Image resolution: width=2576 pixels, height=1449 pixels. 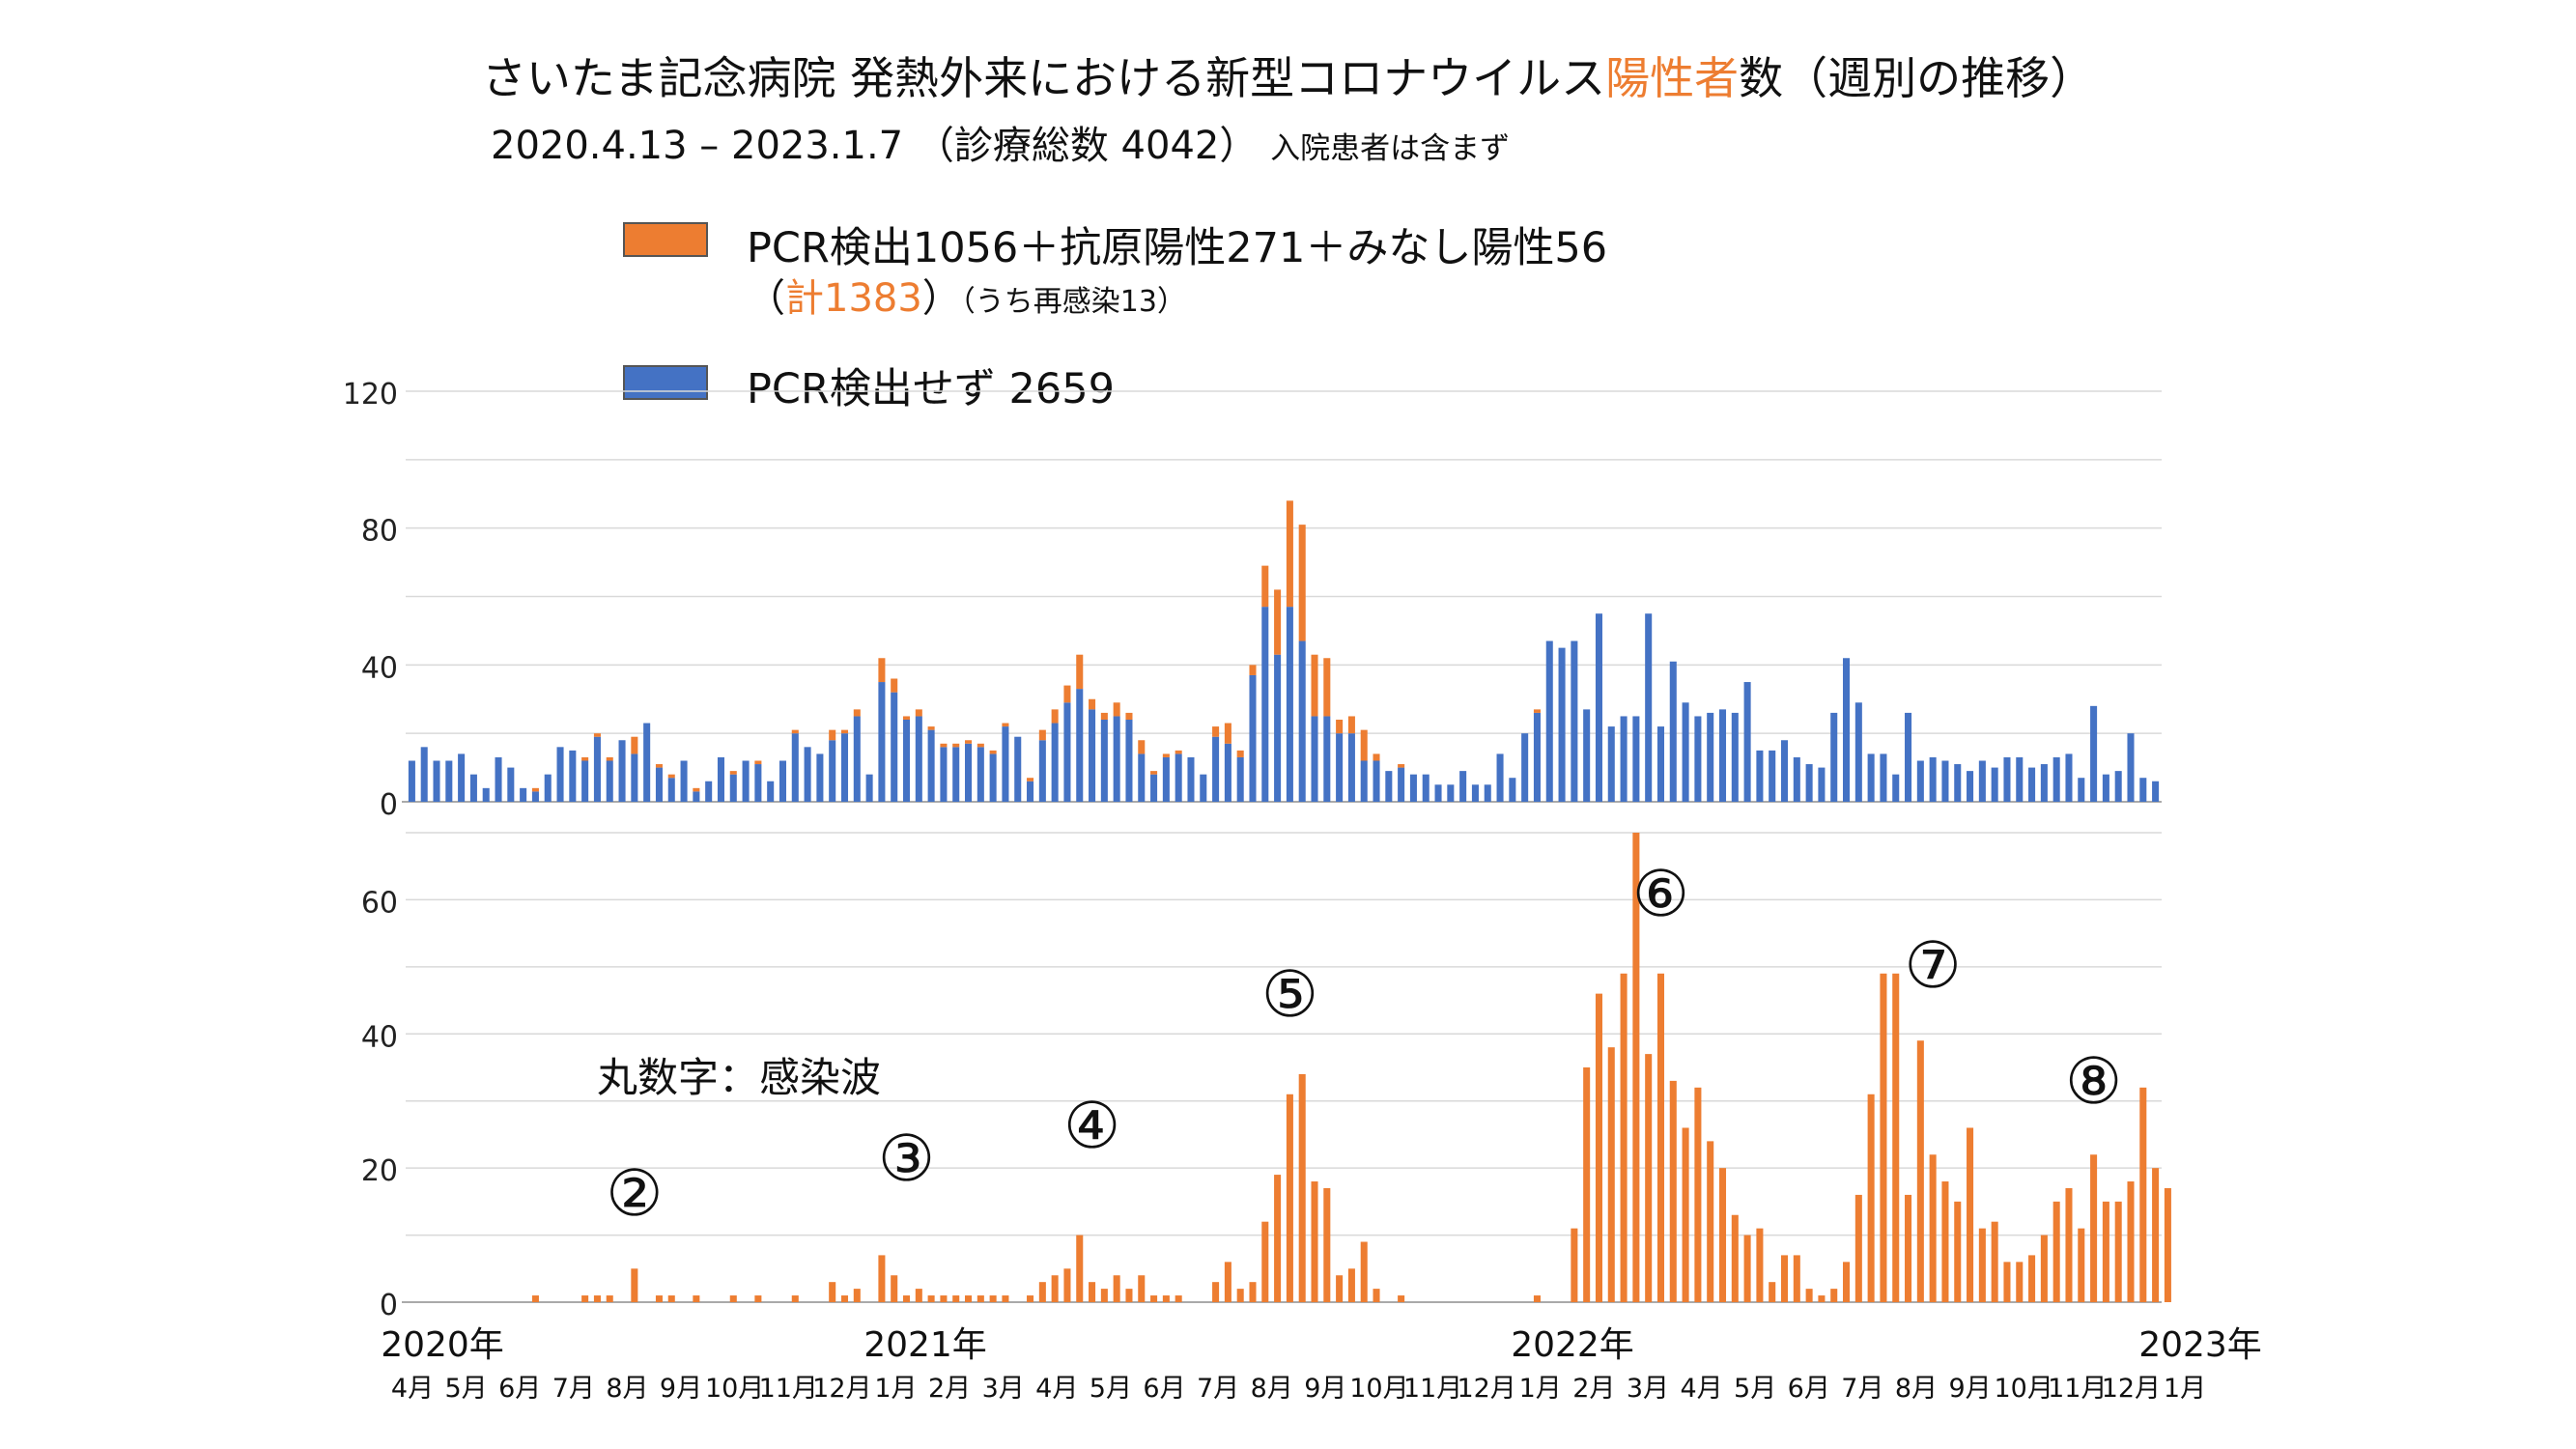 What do you see at coordinates (1378, 1389) in the screenshot?
I see `x-month-label: 10月` at bounding box center [1378, 1389].